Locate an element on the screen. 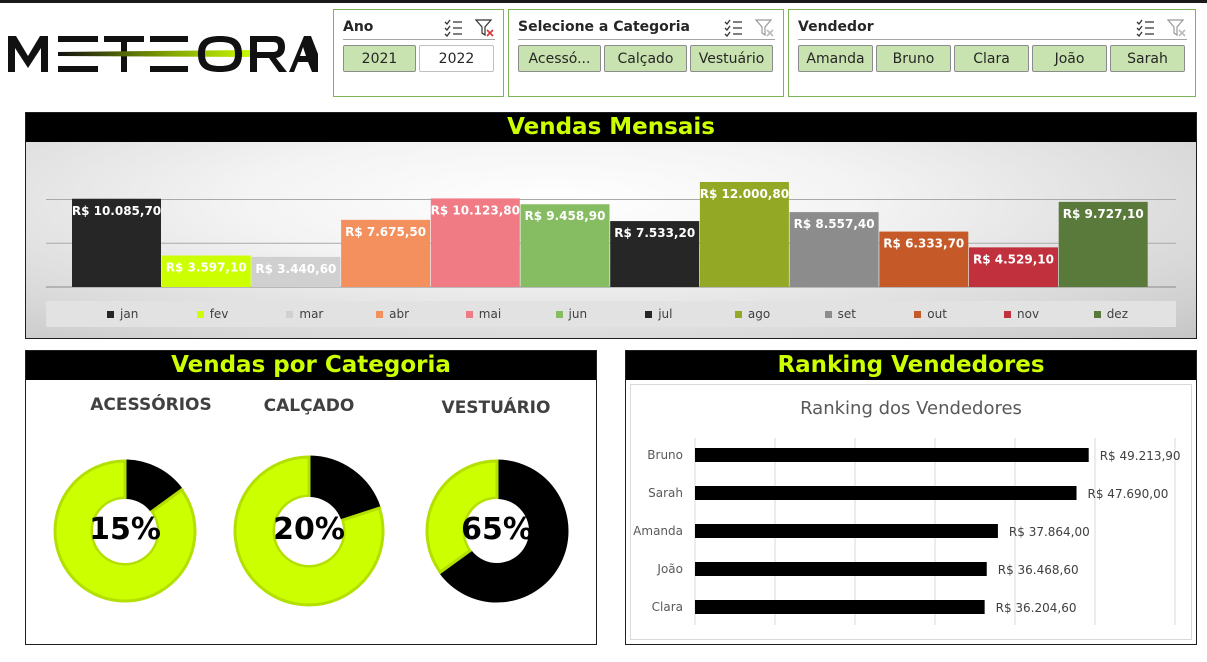 The width and height of the screenshot is (1207, 662). bar-out is located at coordinates (924, 259).